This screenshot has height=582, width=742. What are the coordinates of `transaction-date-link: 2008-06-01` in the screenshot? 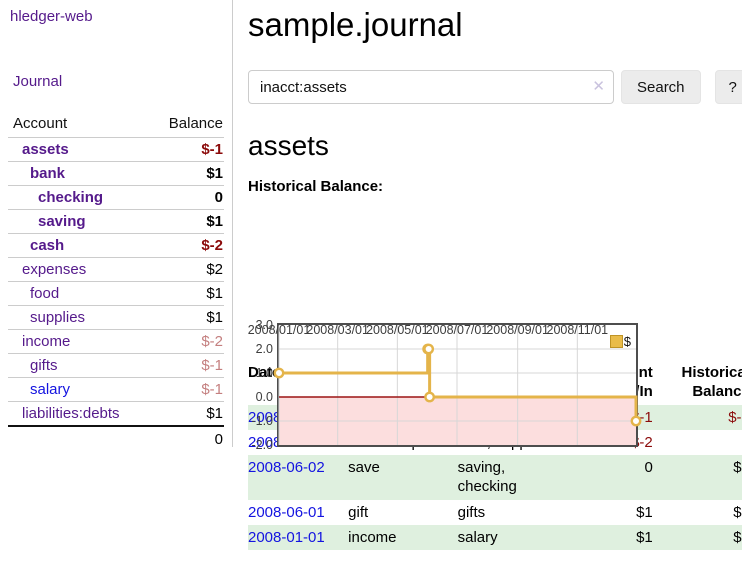 It's located at (286, 512).